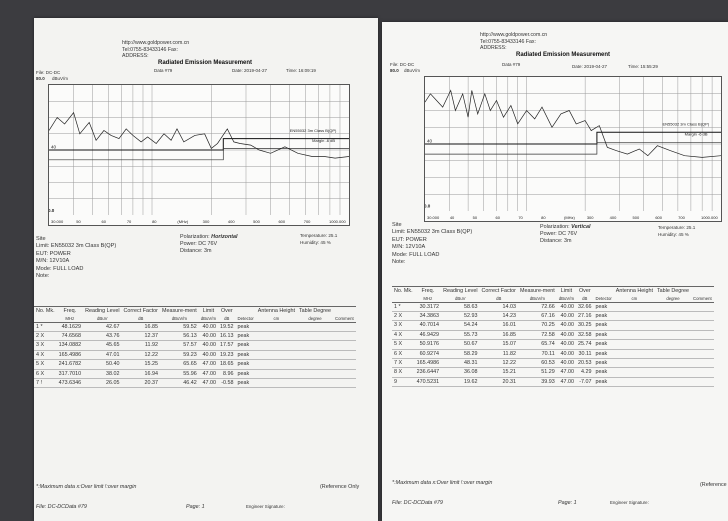 The height and width of the screenshot is (521, 728). Describe the element at coordinates (460, 382) in the screenshot. I see `table-cell: 19.62` at that location.